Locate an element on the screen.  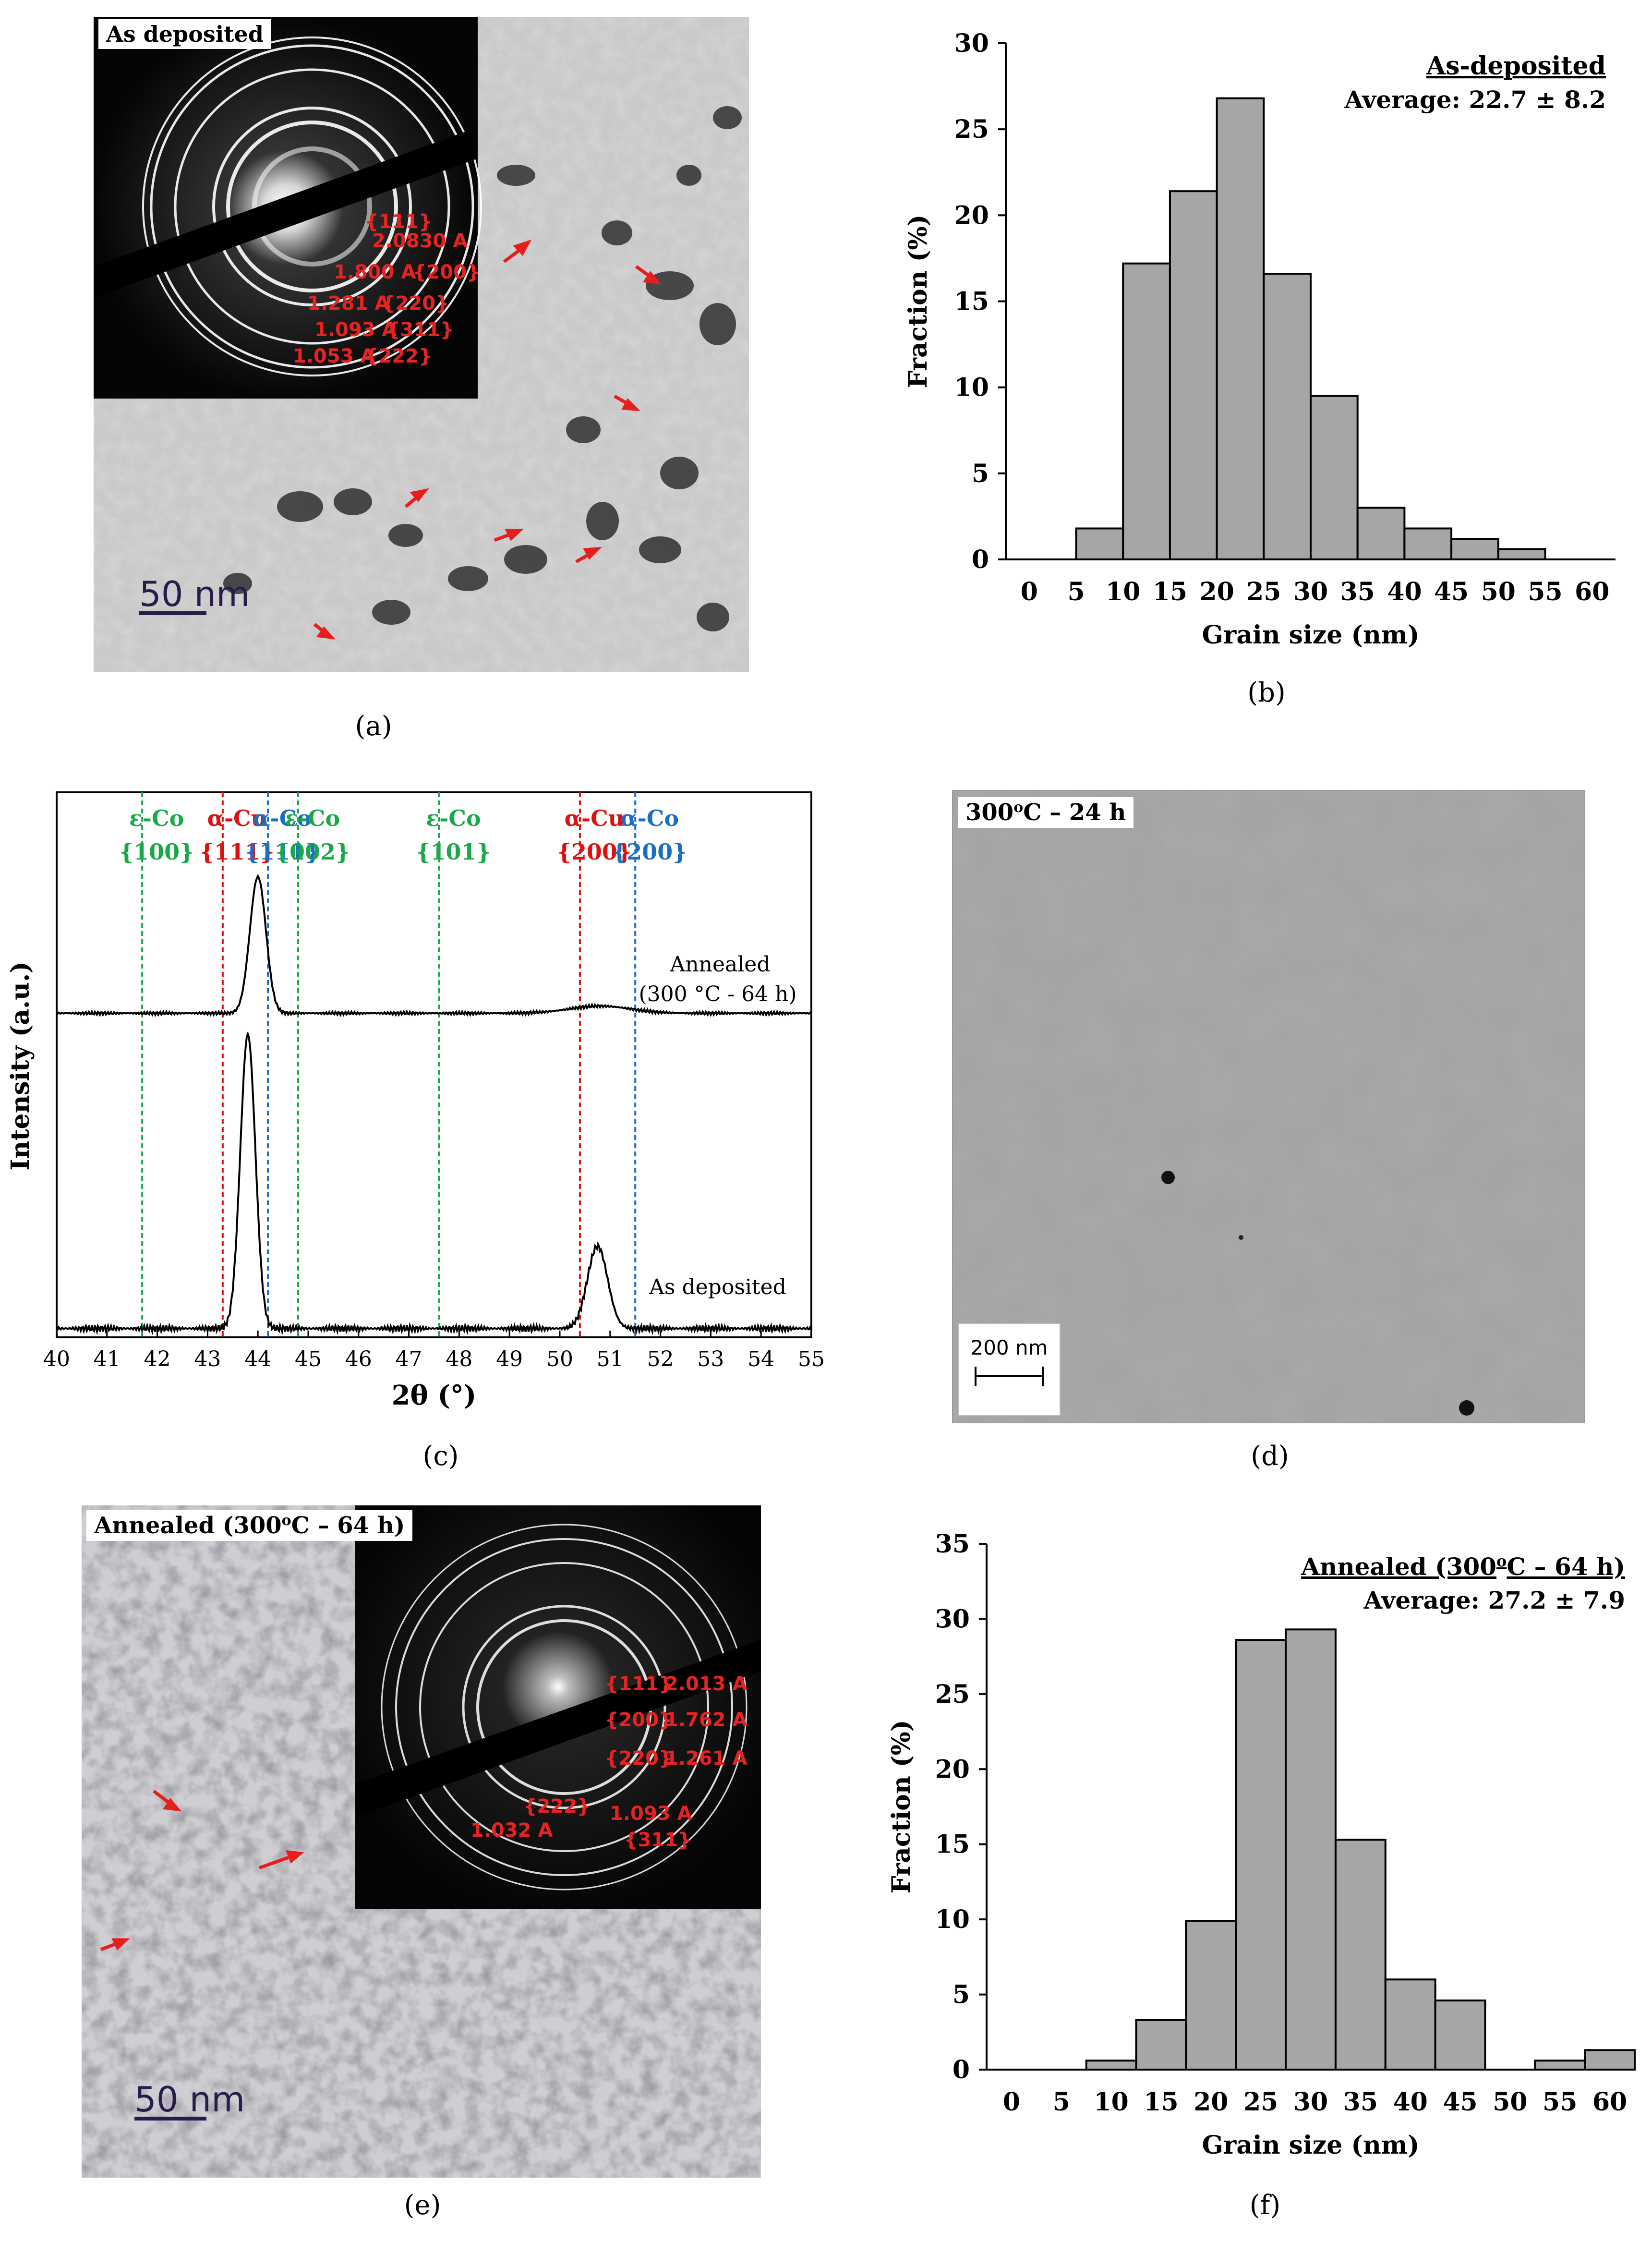
x-axis-label: 2θ (°) is located at coordinates (434, 1396).